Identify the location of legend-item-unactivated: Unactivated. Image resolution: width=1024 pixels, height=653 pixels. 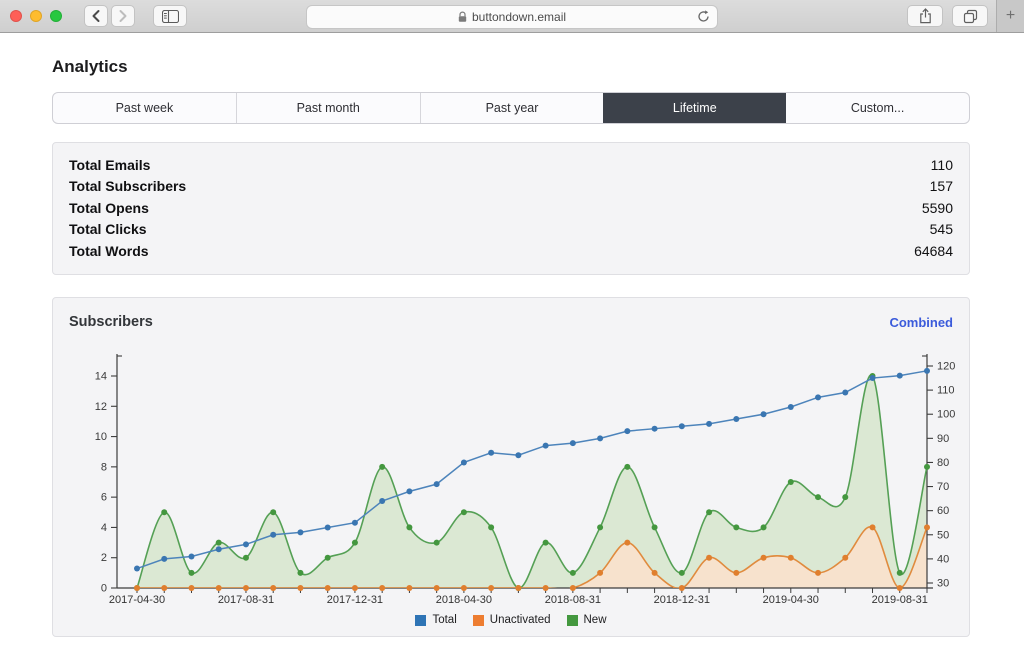
(511, 620).